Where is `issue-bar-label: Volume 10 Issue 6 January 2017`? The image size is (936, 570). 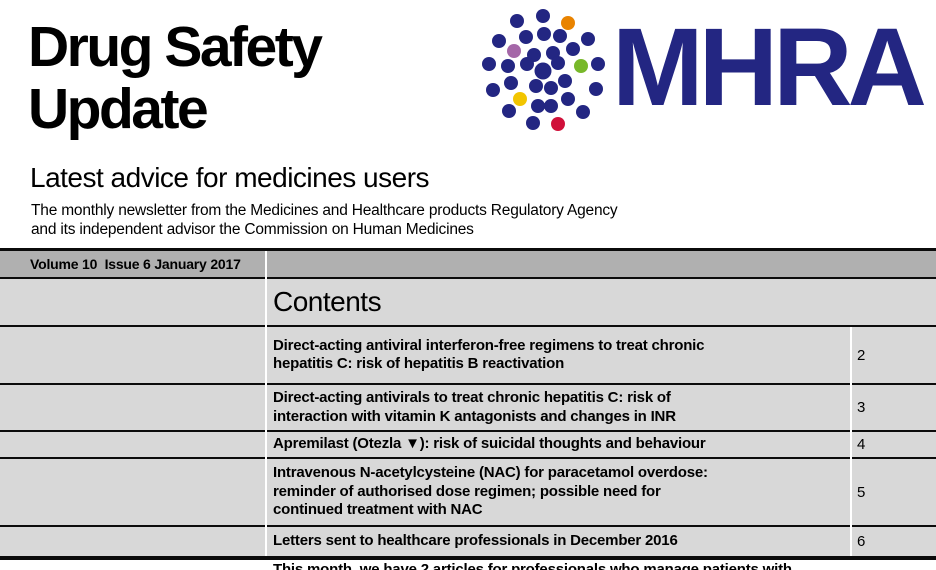 issue-bar-label: Volume 10 Issue 6 January 2017 is located at coordinates (135, 264).